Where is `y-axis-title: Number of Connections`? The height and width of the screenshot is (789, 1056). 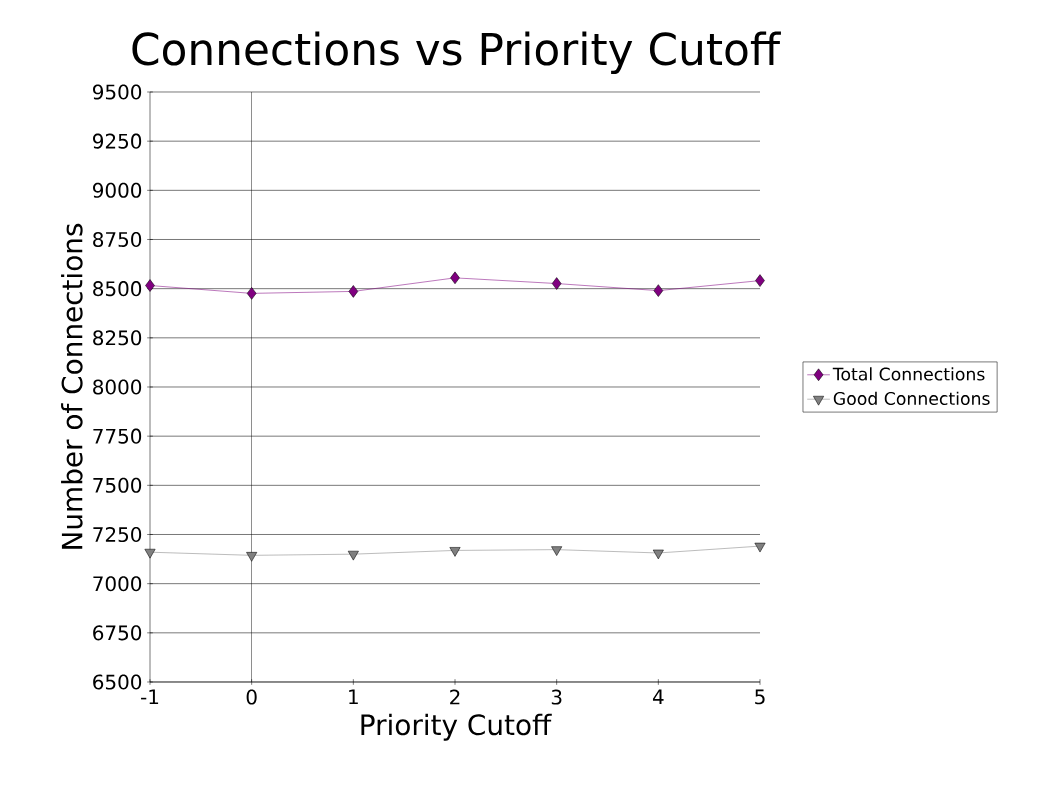 y-axis-title: Number of Connections is located at coordinates (72, 386).